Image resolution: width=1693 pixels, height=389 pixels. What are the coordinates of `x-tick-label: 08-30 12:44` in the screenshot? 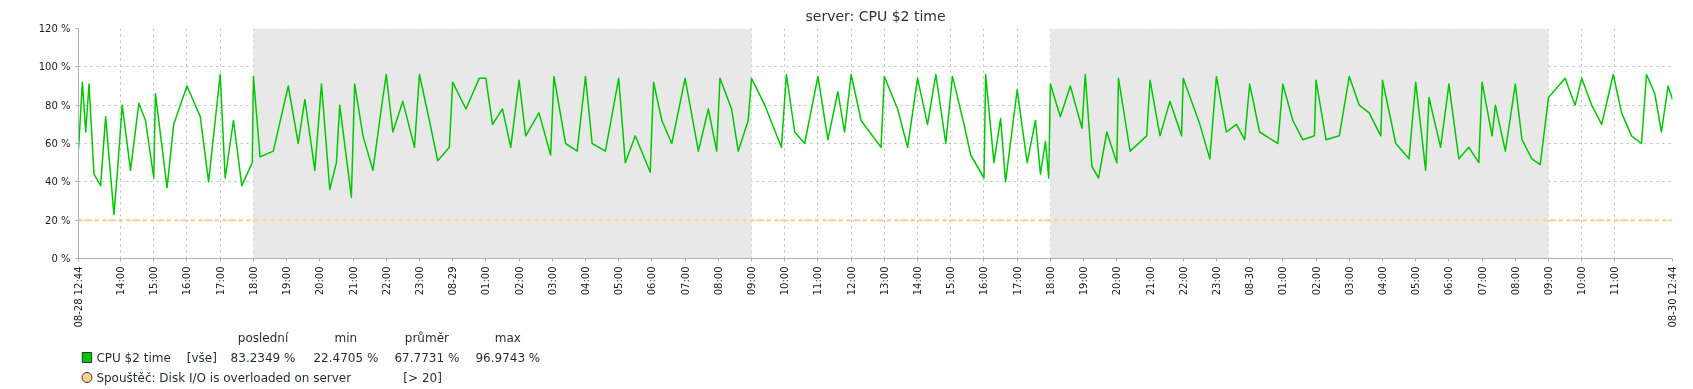 It's located at (1672, 297).